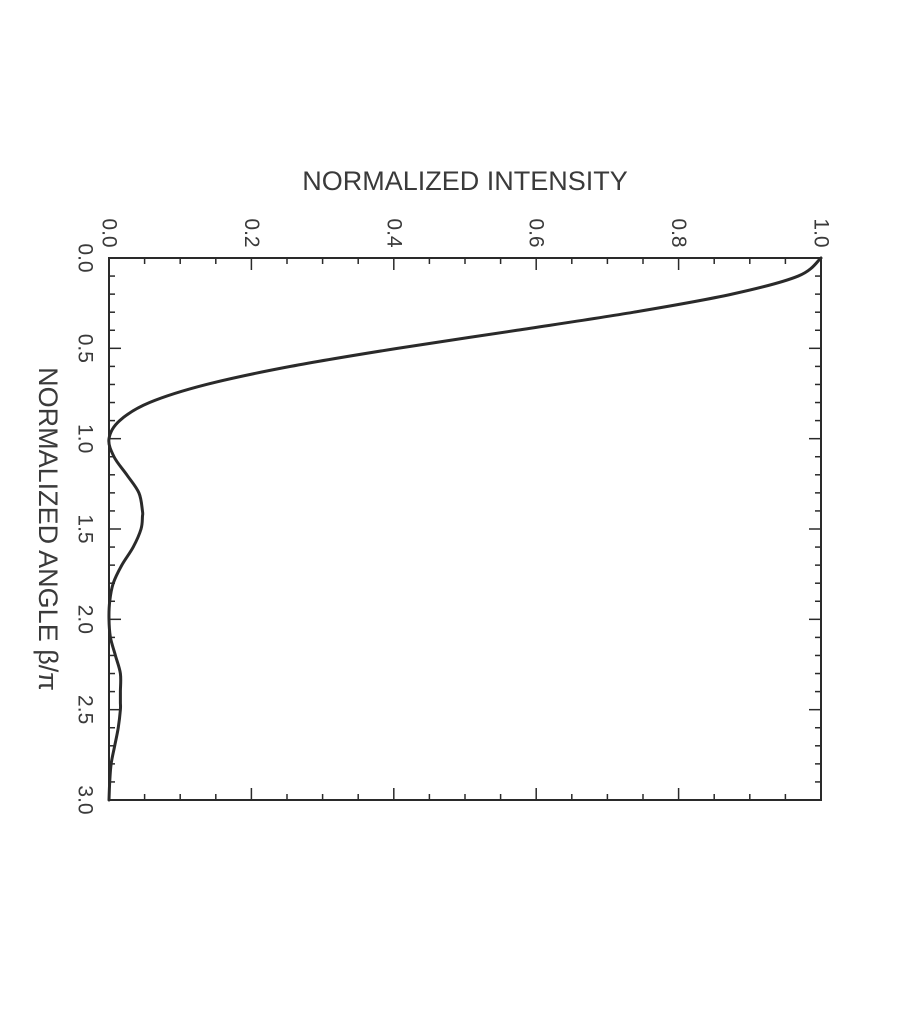 The height and width of the screenshot is (1024, 903). I want to click on y-tick-label: 0.2, so click(251, 232).